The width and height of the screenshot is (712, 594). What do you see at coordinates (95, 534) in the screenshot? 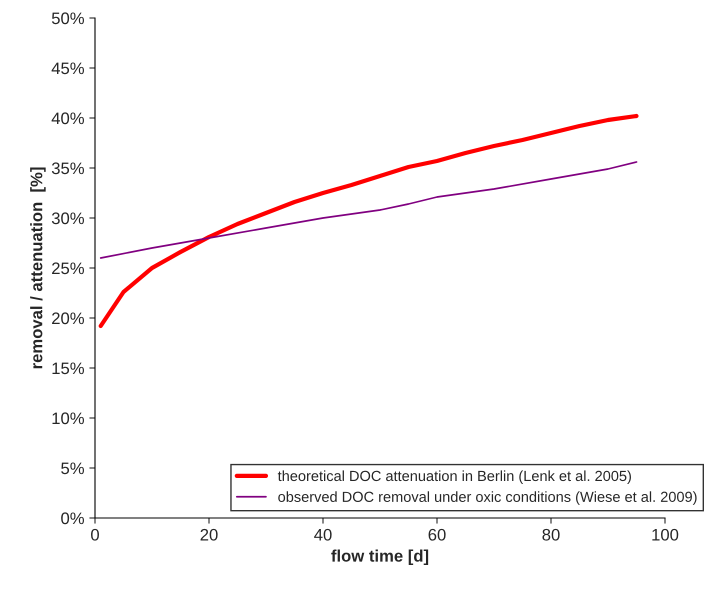
I see `x-tick-label: 0` at bounding box center [95, 534].